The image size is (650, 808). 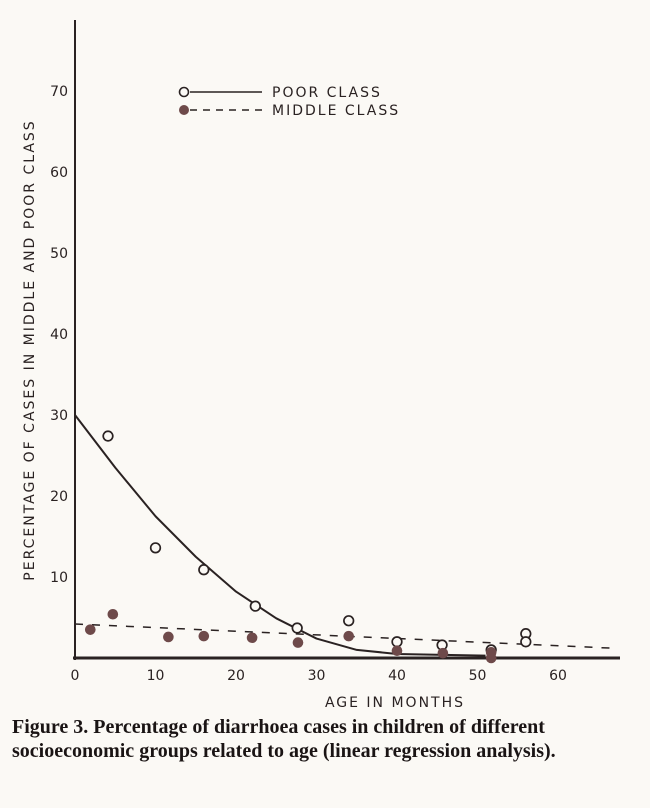 I want to click on y-tick-label: 10, so click(x=59, y=578).